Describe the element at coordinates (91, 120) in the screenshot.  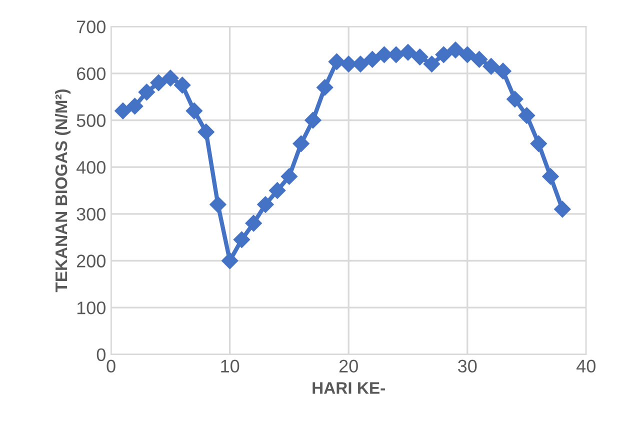
I see `y-tick-label: 500` at that location.